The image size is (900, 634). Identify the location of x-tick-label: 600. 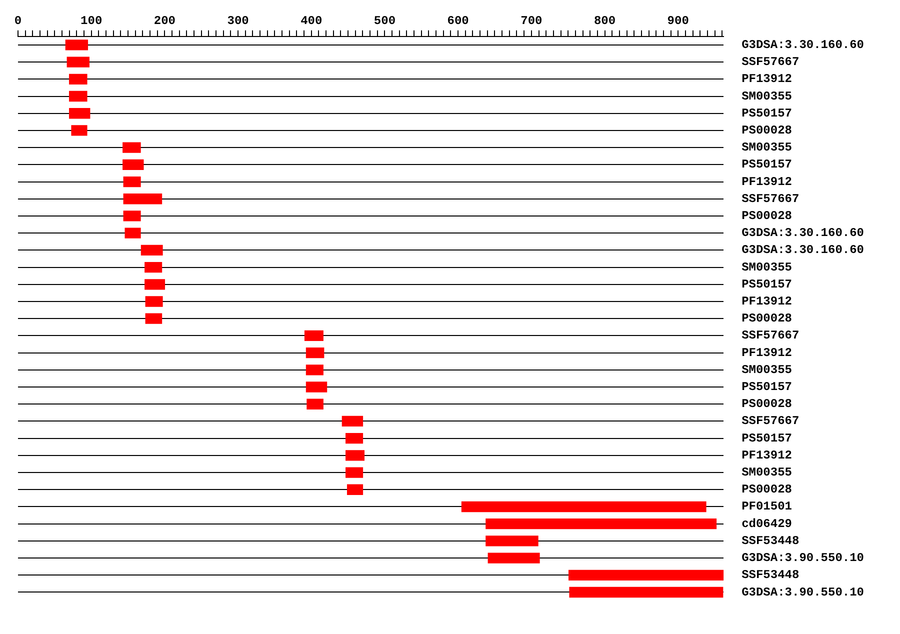
(458, 21).